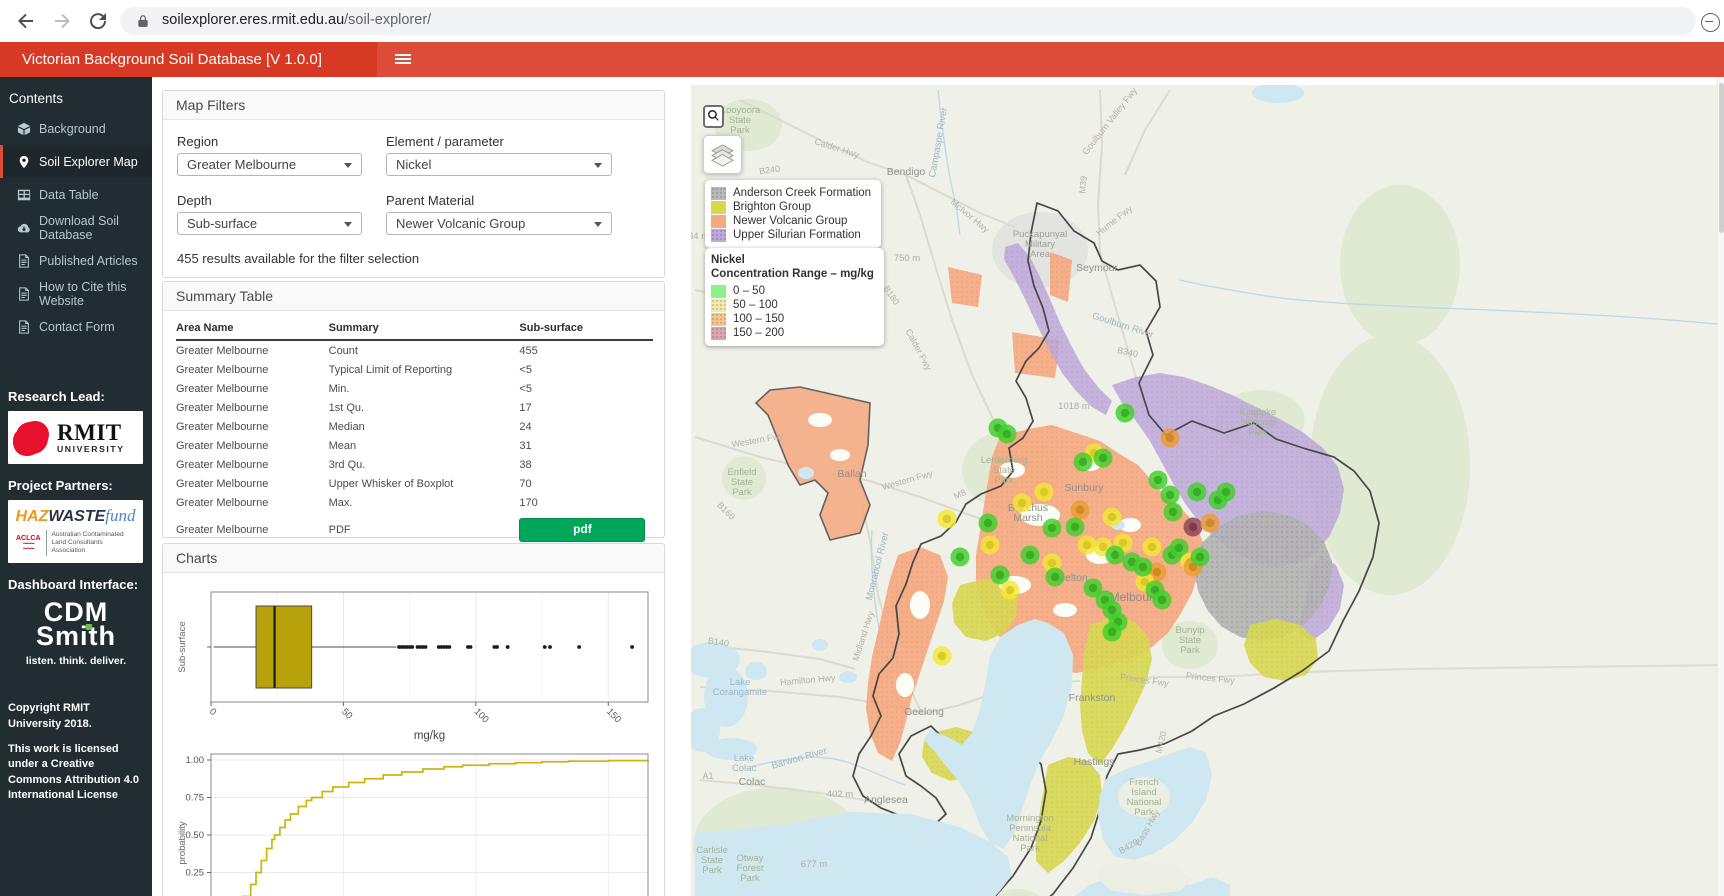  What do you see at coordinates (1127, 352) in the screenshot?
I see `map-label: B340` at bounding box center [1127, 352].